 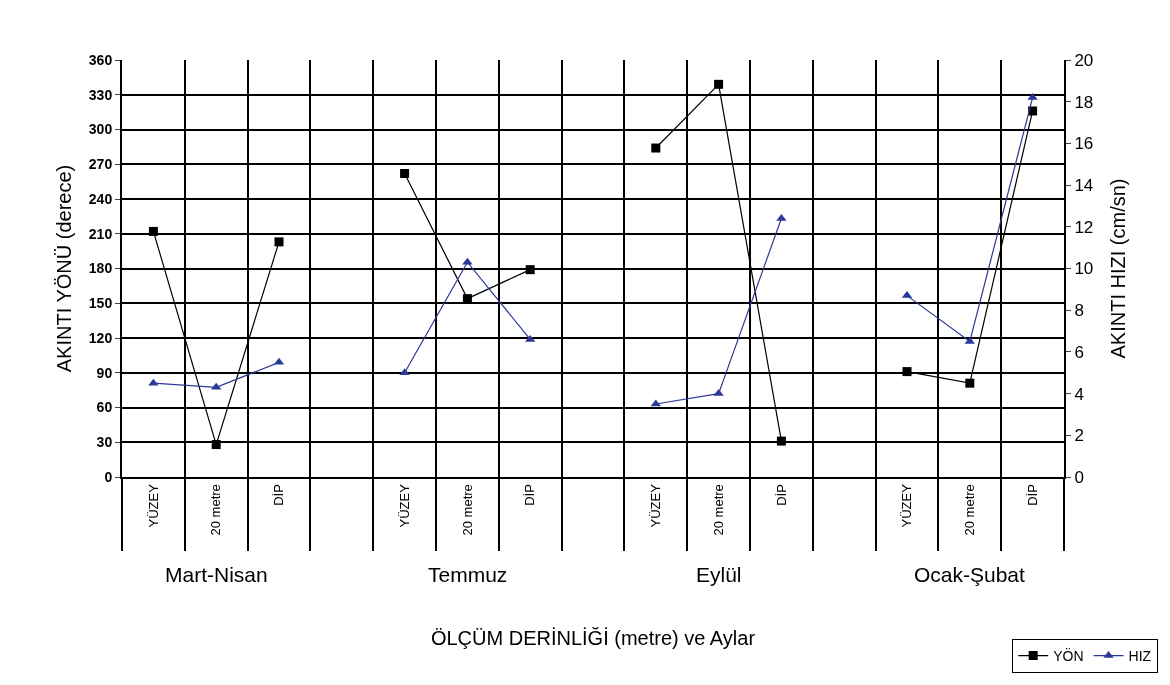 What do you see at coordinates (100, 337) in the screenshot?
I see `y-tick-label: 120` at bounding box center [100, 337].